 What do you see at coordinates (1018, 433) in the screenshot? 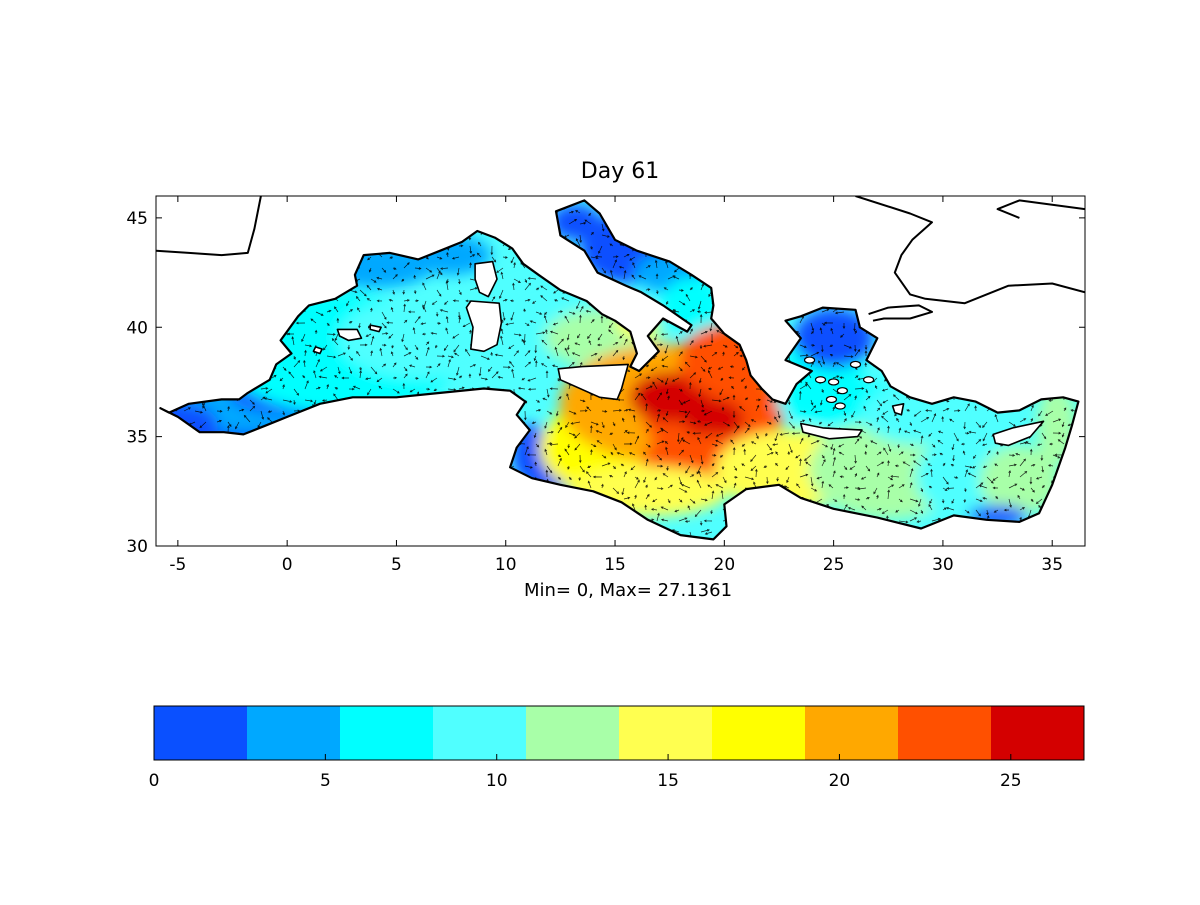
I see `cyprus-island` at bounding box center [1018, 433].